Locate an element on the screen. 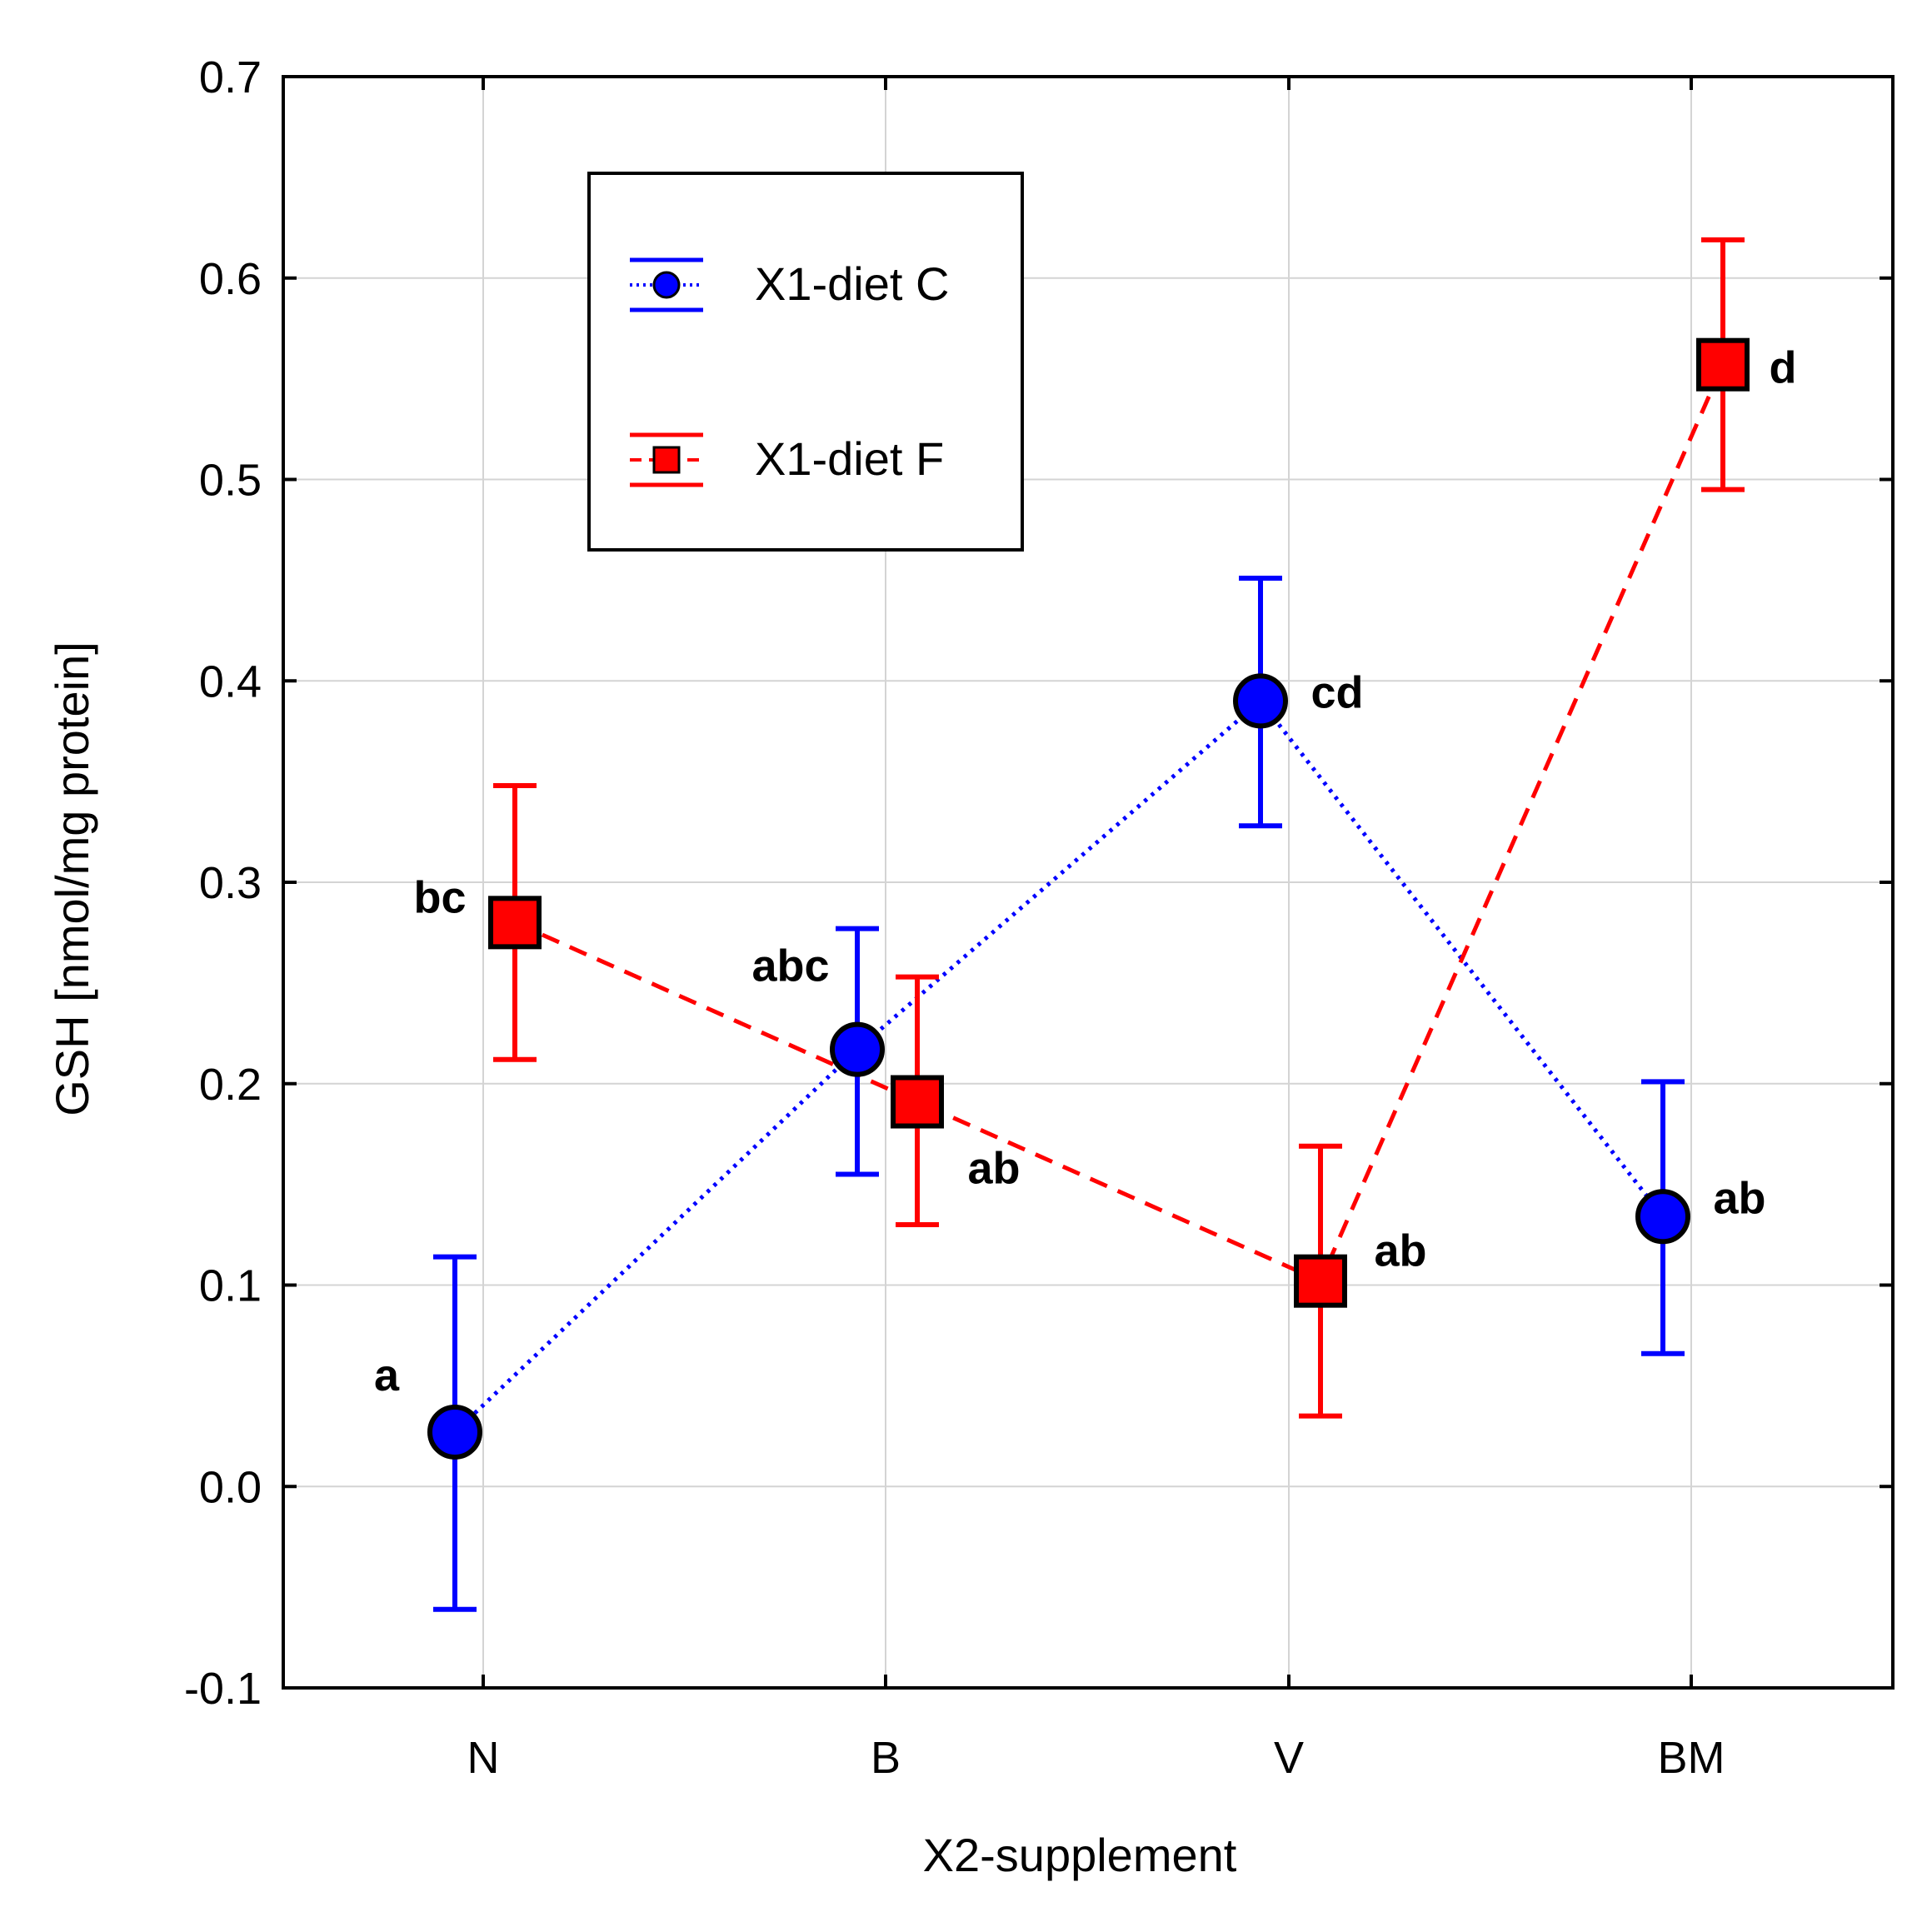 The width and height of the screenshot is (1932, 1907). x-tick-label: V is located at coordinates (1289, 1758).